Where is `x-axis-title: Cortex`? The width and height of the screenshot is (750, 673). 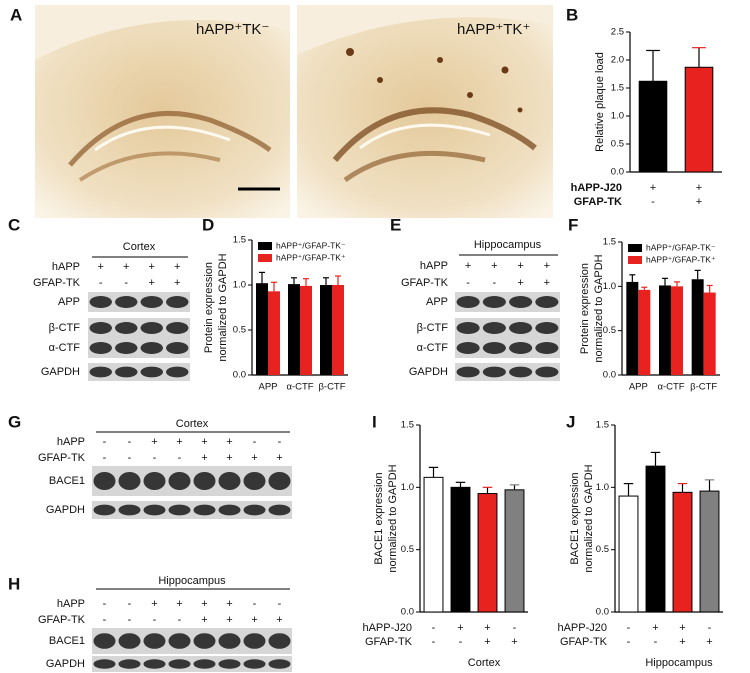 x-axis-title: Cortex is located at coordinates (484, 663).